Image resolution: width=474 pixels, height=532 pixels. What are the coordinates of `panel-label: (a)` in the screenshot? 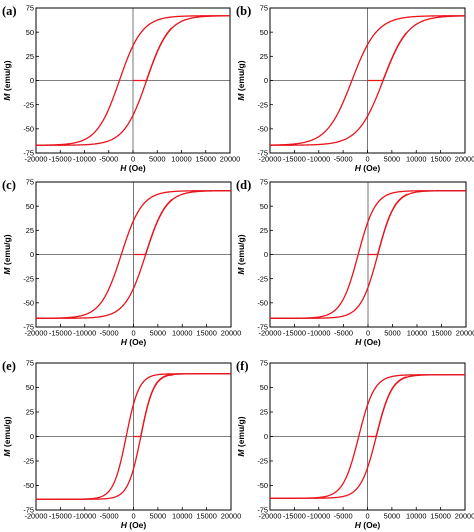 It's located at (9, 11).